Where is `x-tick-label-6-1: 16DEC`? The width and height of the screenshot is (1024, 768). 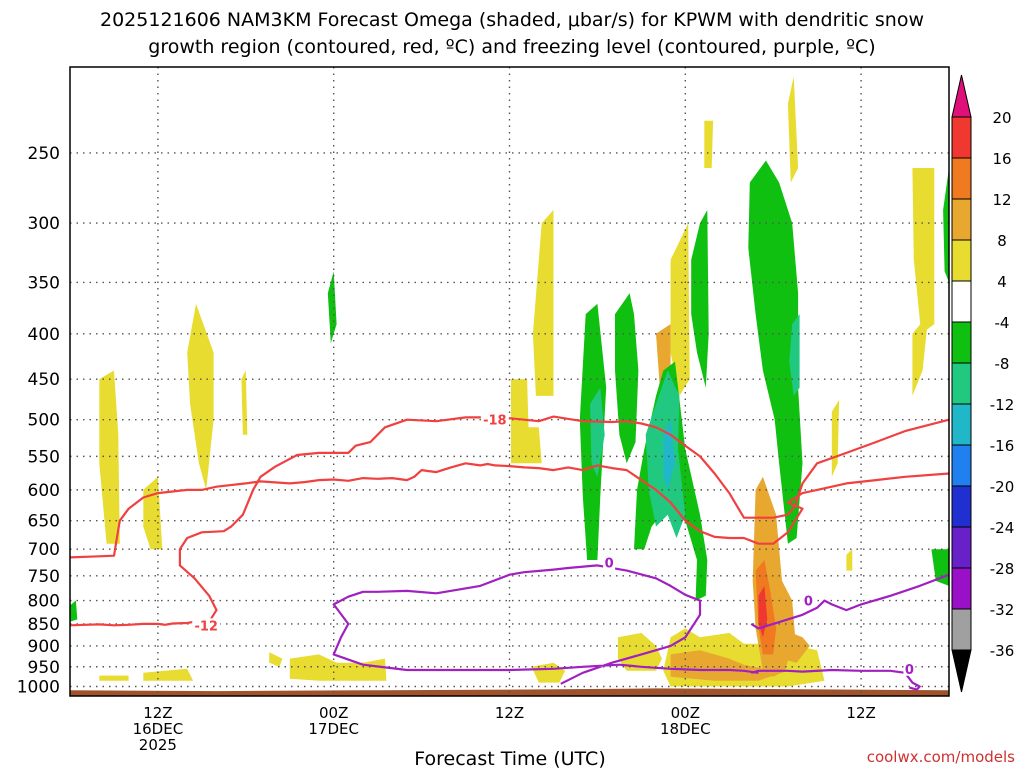
x-tick-label-6-1: 16DEC is located at coordinates (158, 729).